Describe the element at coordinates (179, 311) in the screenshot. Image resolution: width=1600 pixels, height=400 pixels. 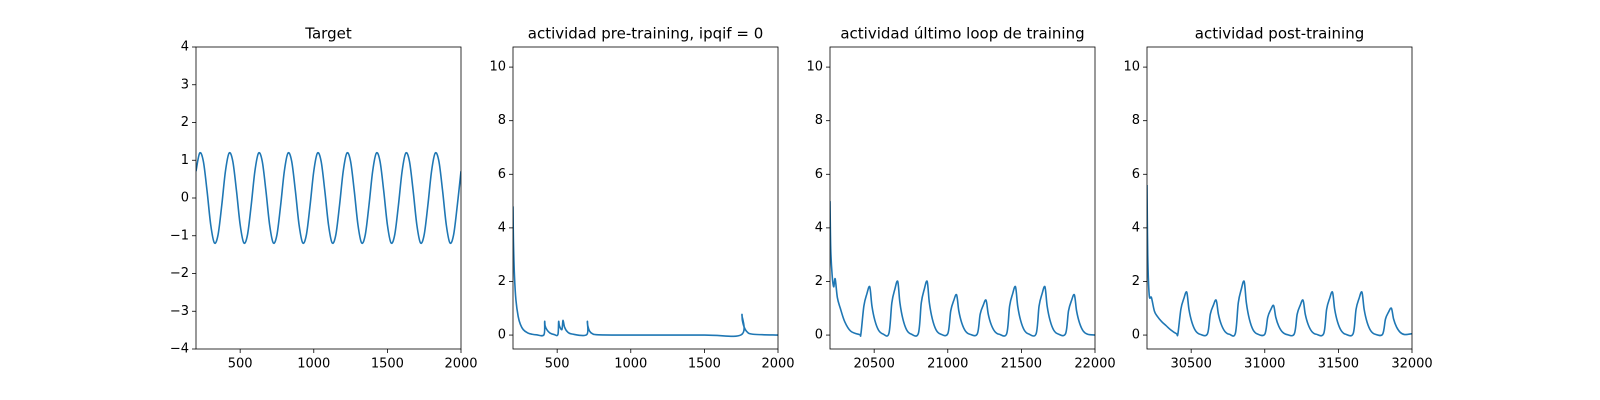
I see `y-tick-label: −3` at that location.